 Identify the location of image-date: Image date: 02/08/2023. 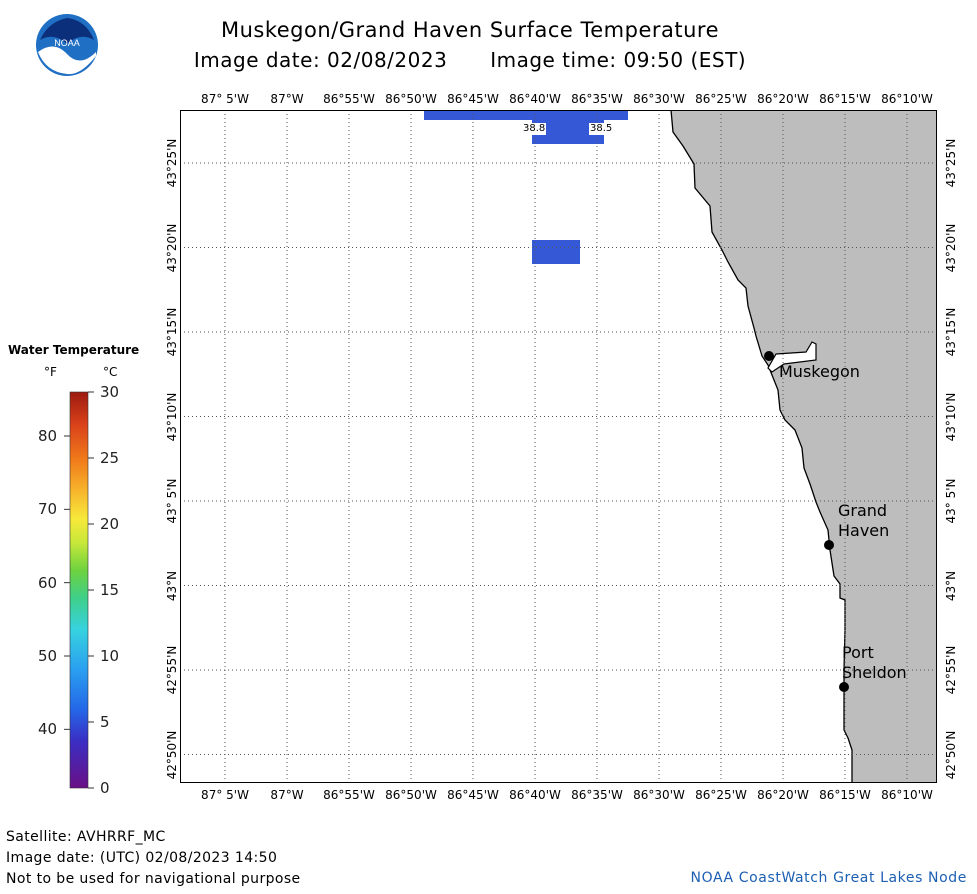
(320, 60).